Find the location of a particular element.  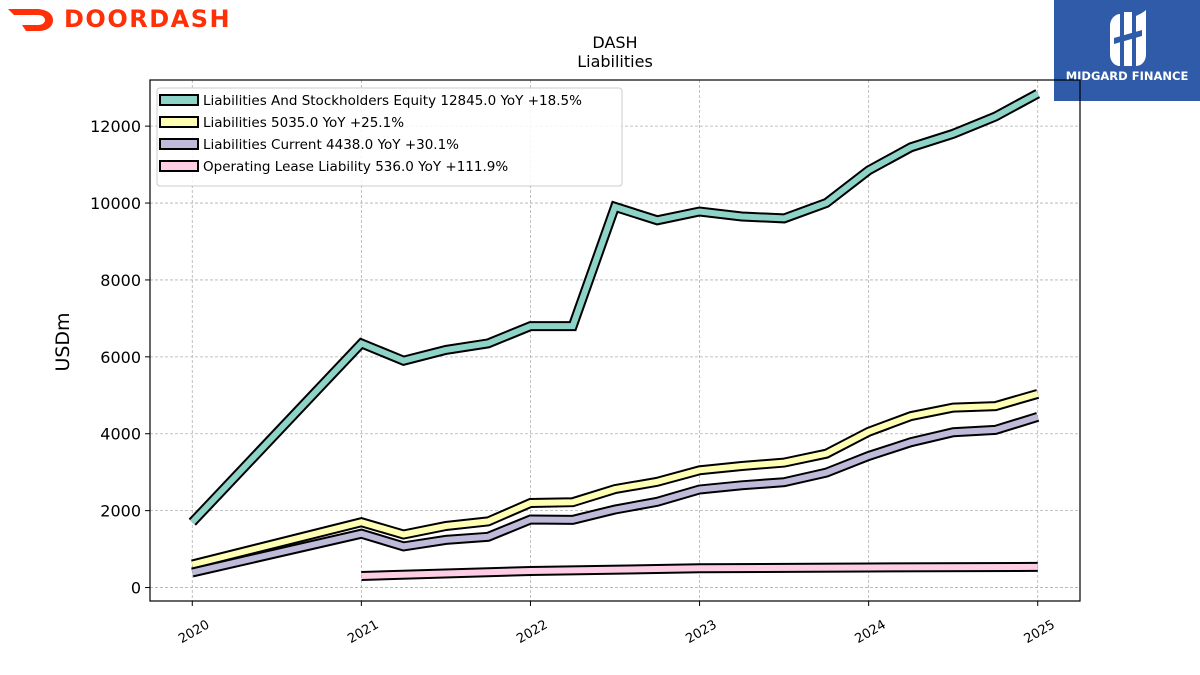

x-tick-label: 2024 is located at coordinates (870, 632).